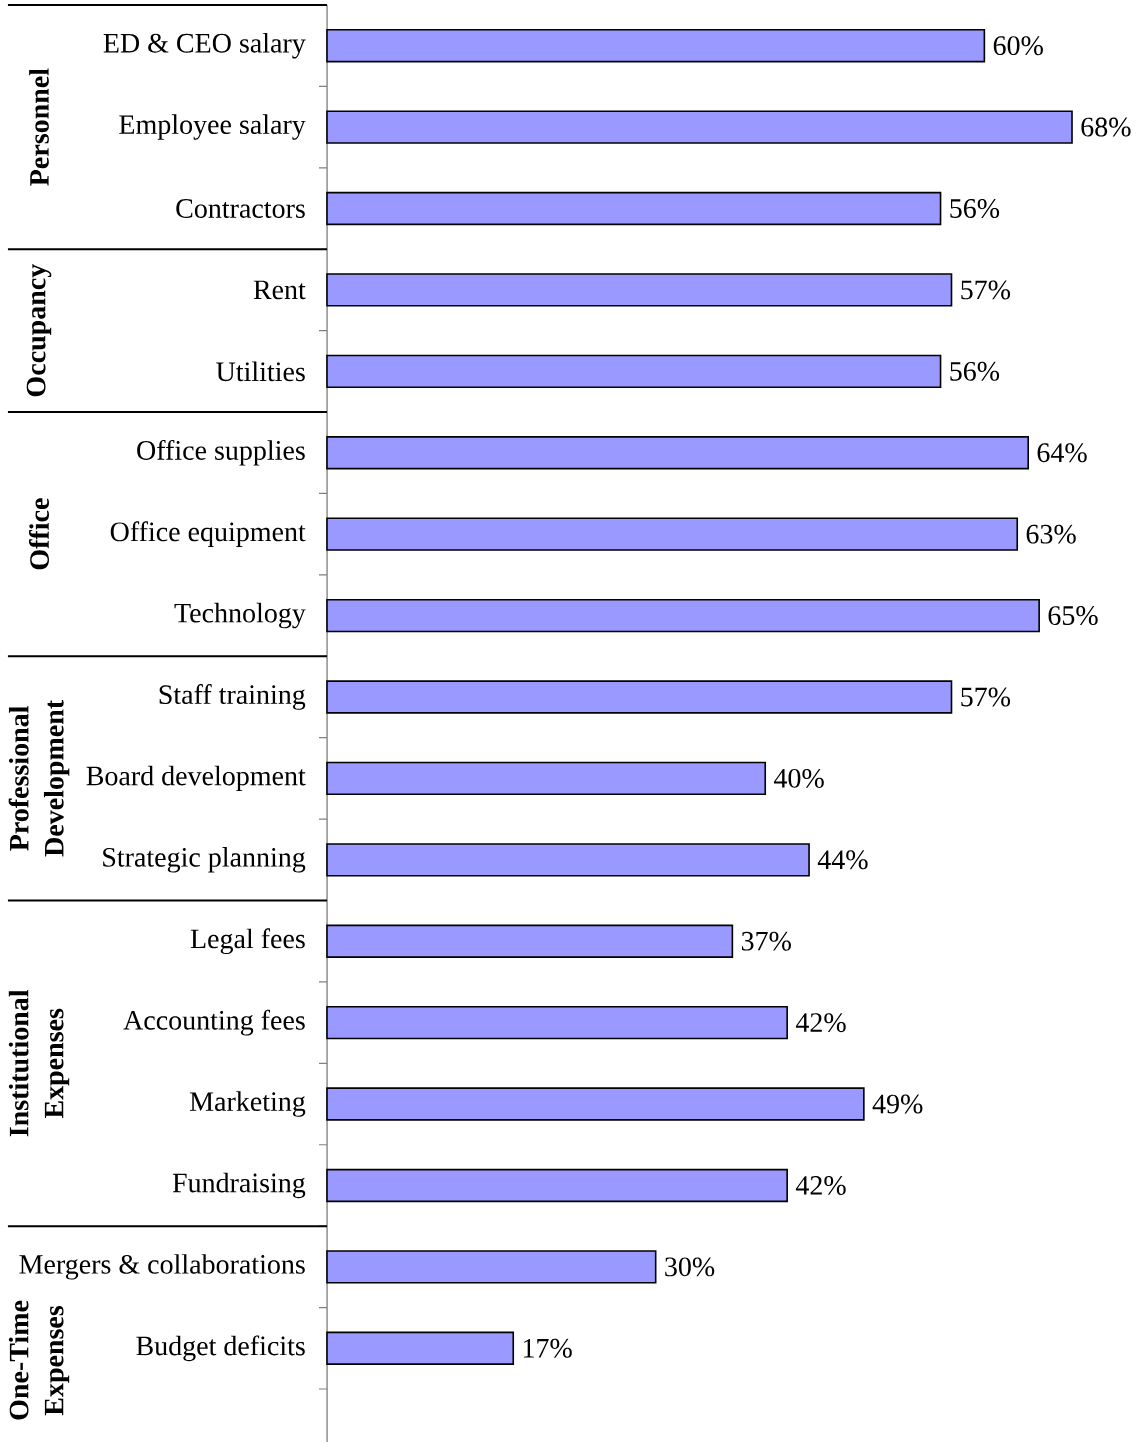  What do you see at coordinates (1062, 453) in the screenshot?
I see `data-label: 64%` at bounding box center [1062, 453].